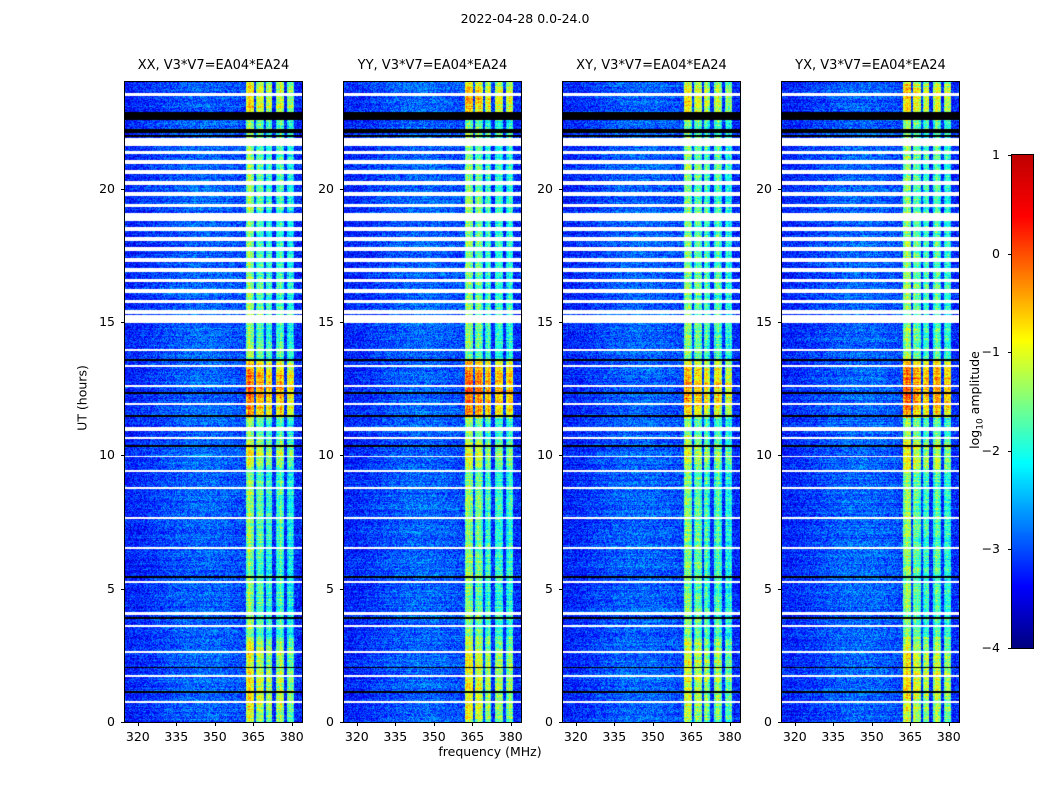 Image resolution: width=1050 pixels, height=800 pixels. Describe the element at coordinates (1008, 401) in the screenshot. I see `colorbar: −4 −3 −2 −1 0 1` at that location.